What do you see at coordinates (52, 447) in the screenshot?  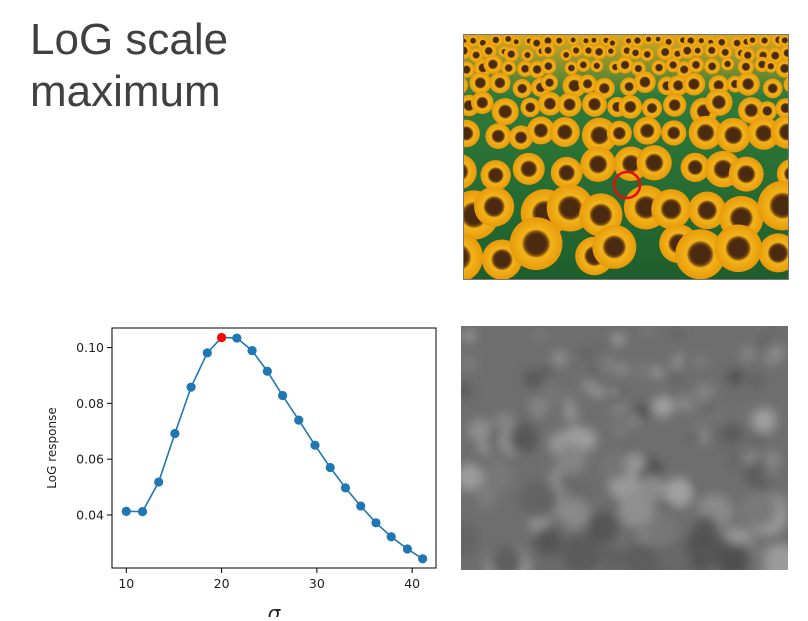 I see `y-axis-label: LoG response` at bounding box center [52, 447].